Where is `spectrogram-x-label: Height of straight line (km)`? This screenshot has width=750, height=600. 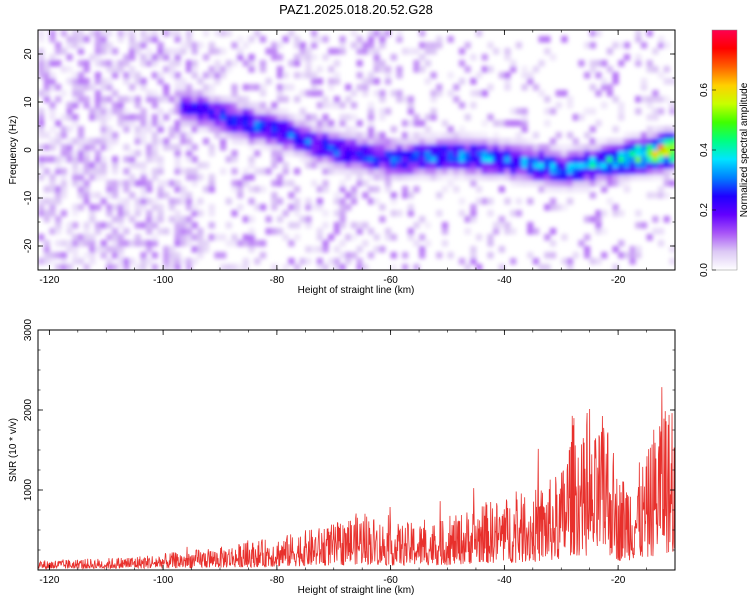
spectrogram-x-label: Height of straight line (km) is located at coordinates (356, 290).